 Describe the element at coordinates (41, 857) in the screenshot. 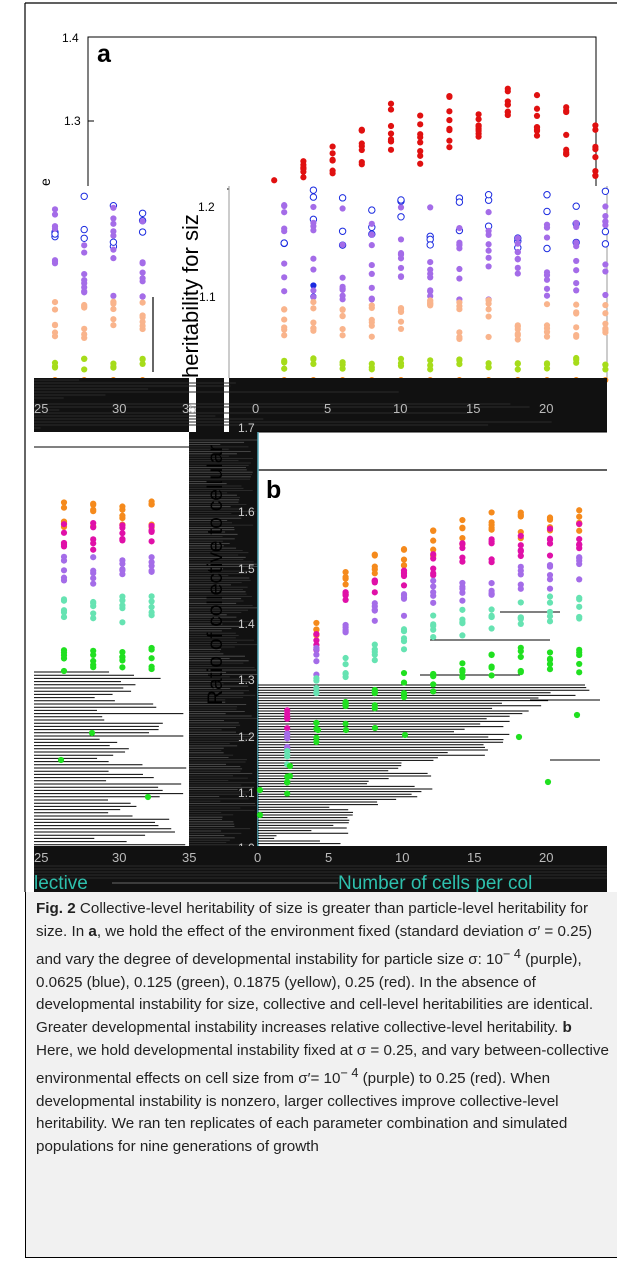

I see `xtick-25-b: 25` at that location.